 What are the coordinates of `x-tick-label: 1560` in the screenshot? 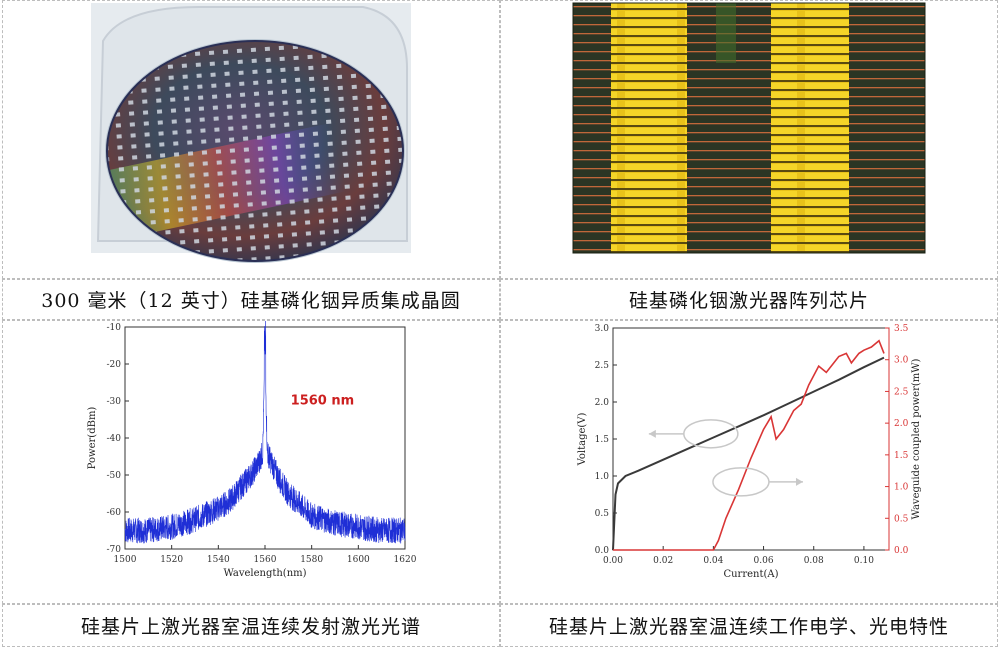 It's located at (265, 560).